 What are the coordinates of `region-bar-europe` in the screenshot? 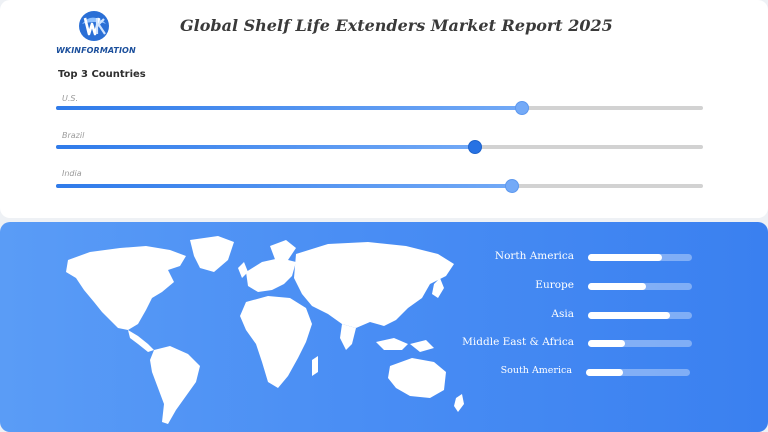 It's located at (640, 286).